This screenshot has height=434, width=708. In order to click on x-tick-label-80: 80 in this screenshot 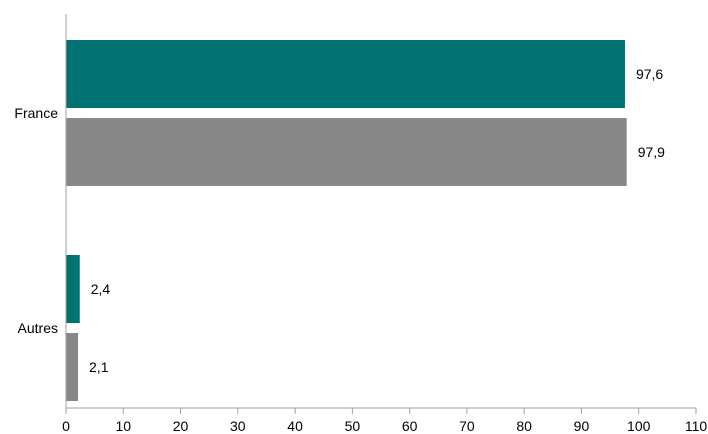, I will do `click(524, 426)`.